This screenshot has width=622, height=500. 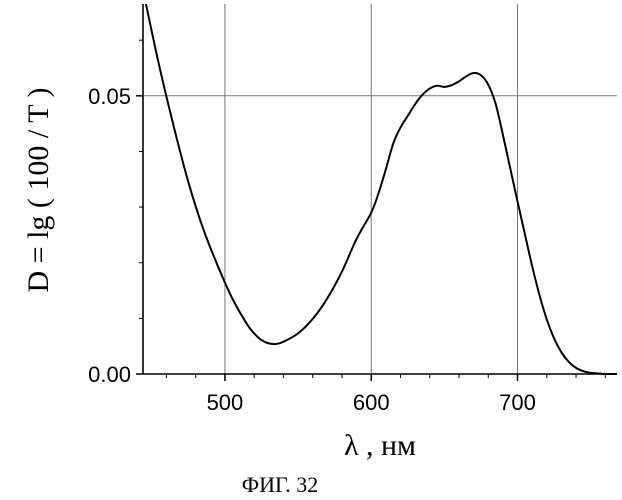 What do you see at coordinates (280, 484) in the screenshot?
I see `figure-caption: ФИГ. 32` at bounding box center [280, 484].